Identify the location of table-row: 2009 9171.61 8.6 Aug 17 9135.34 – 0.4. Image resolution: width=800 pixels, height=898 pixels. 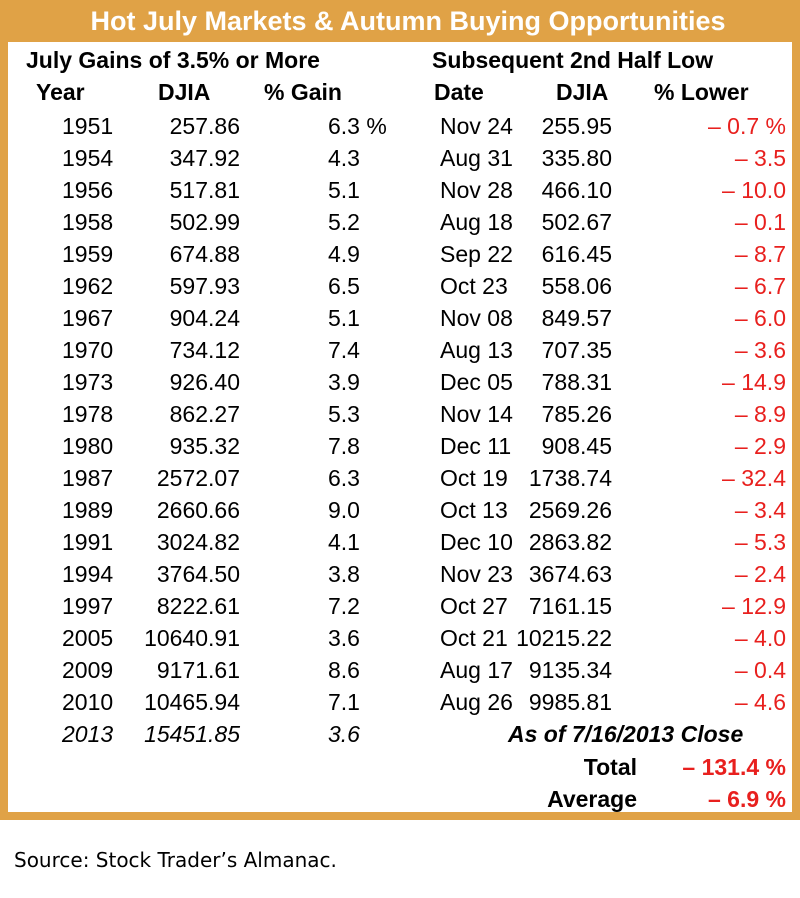
(400, 671).